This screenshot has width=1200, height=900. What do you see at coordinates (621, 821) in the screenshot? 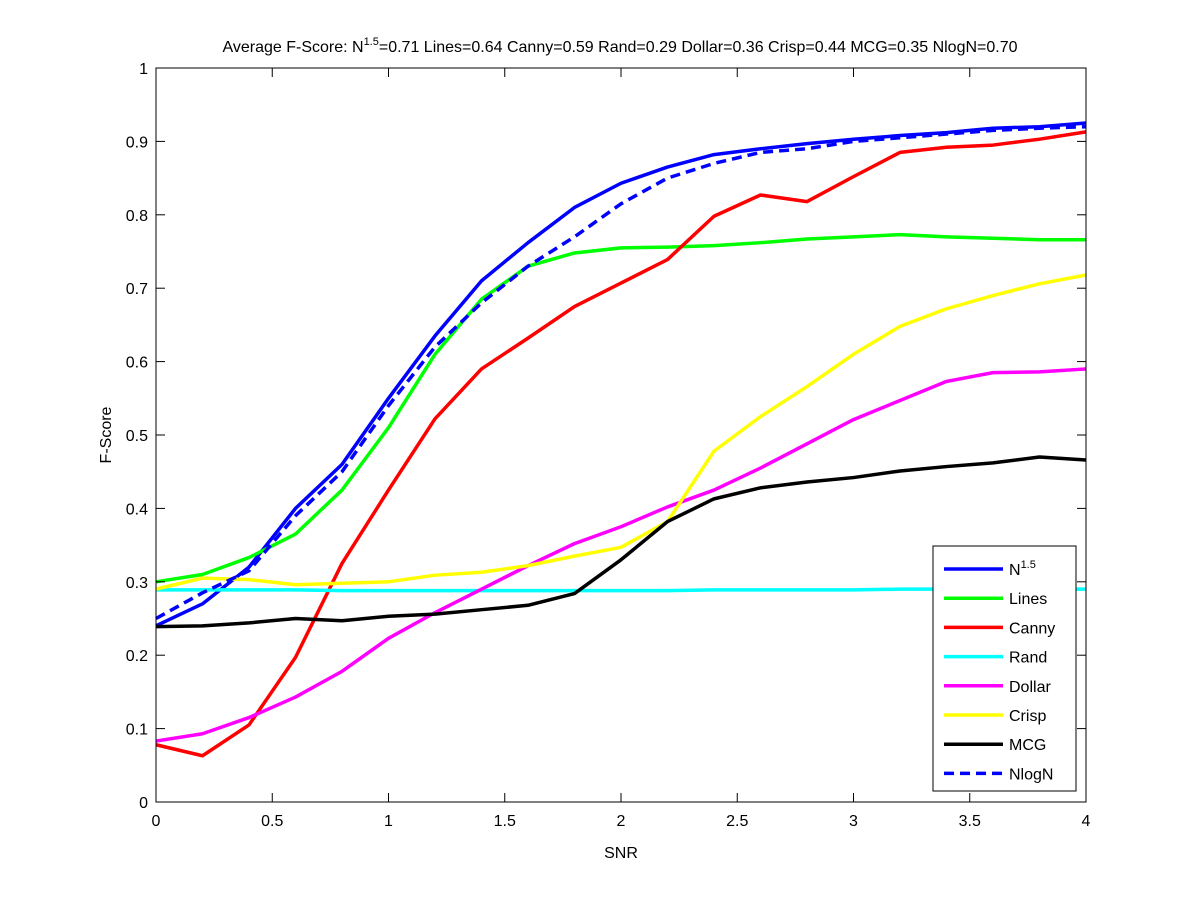
I see `x-tick-label: 2` at bounding box center [621, 821].